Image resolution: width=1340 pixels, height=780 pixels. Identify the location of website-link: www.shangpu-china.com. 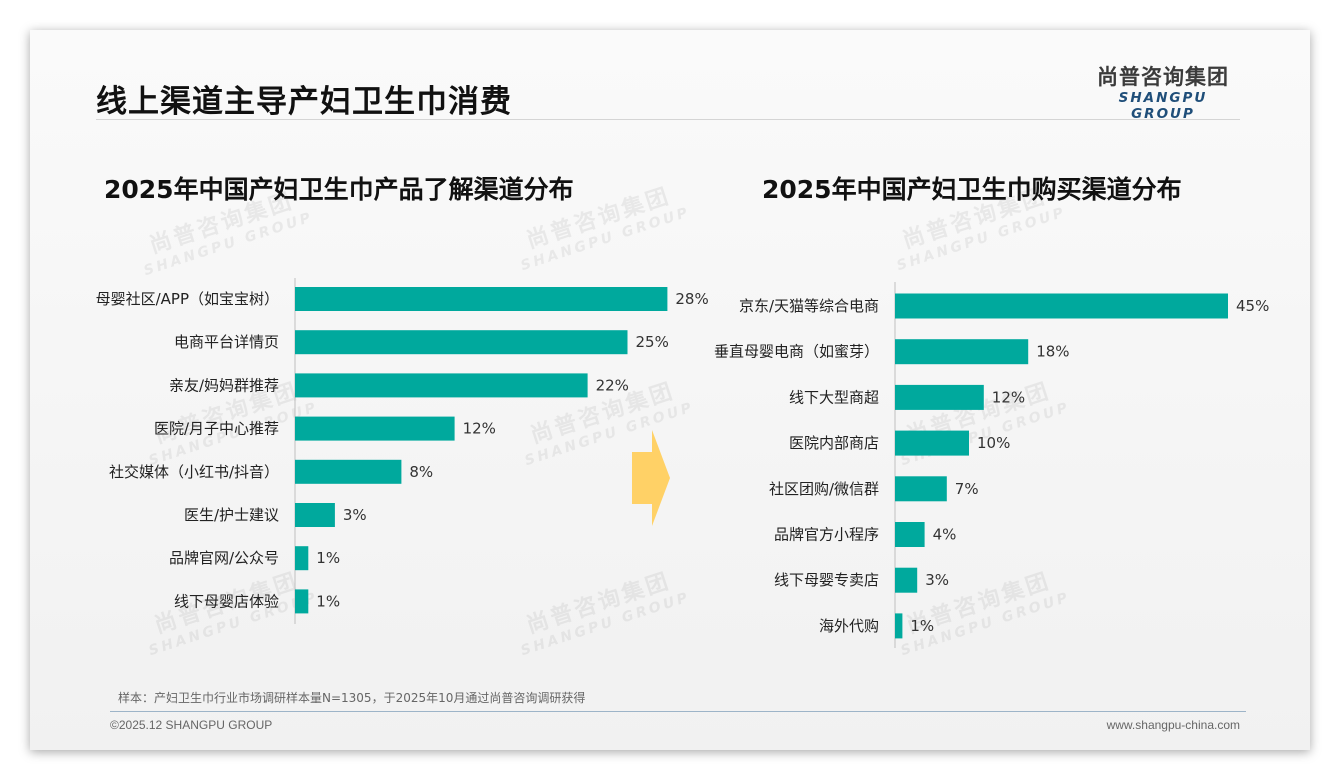
(1173, 725).